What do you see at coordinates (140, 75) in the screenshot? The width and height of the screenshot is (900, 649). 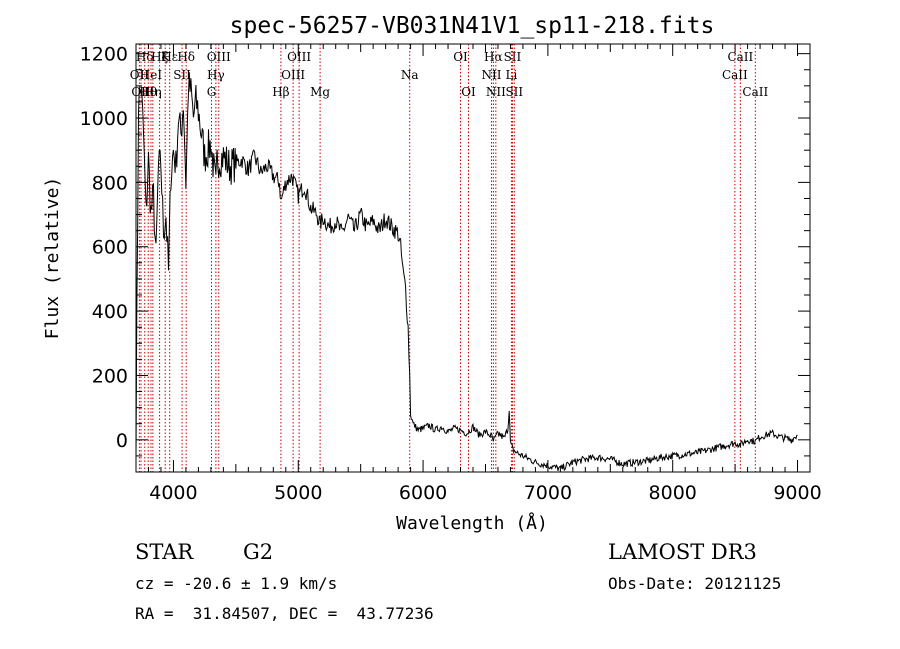 I see `spectral-line-label: OII` at bounding box center [140, 75].